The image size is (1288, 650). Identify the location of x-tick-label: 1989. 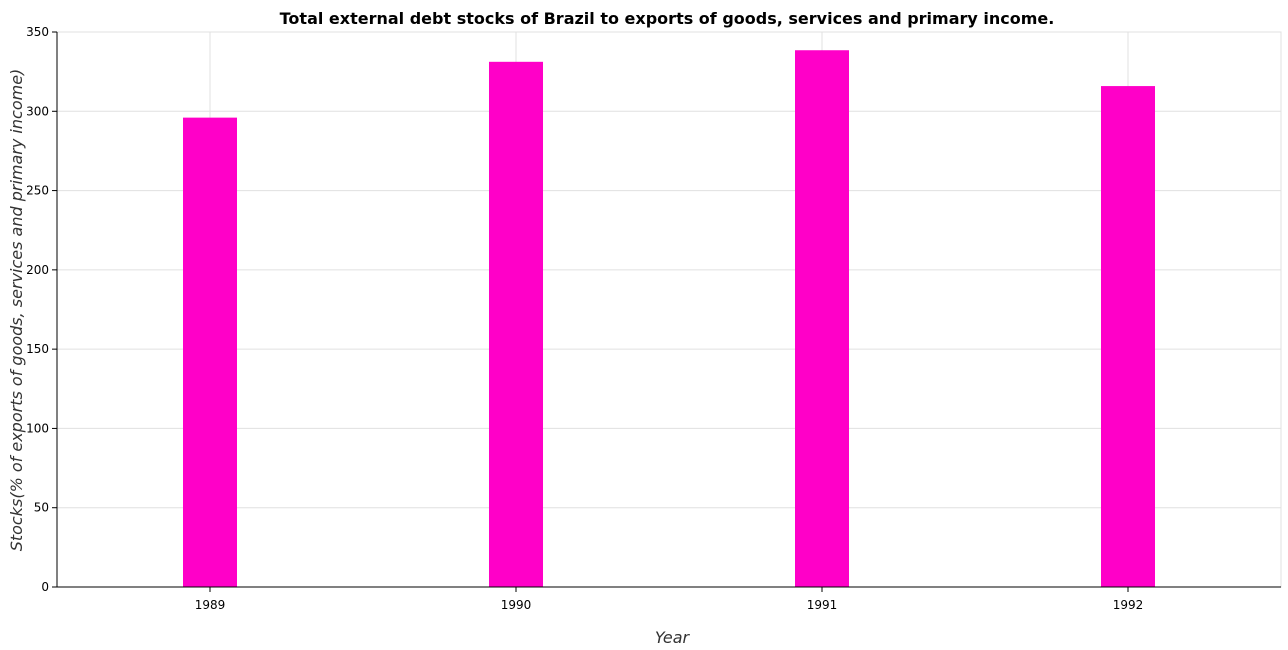
(210, 605).